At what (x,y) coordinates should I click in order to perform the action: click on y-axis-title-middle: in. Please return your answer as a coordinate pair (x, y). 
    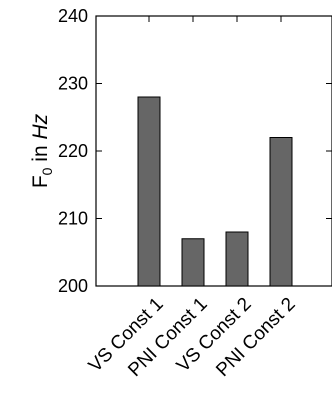
    Looking at the image, I should click on (40, 154).